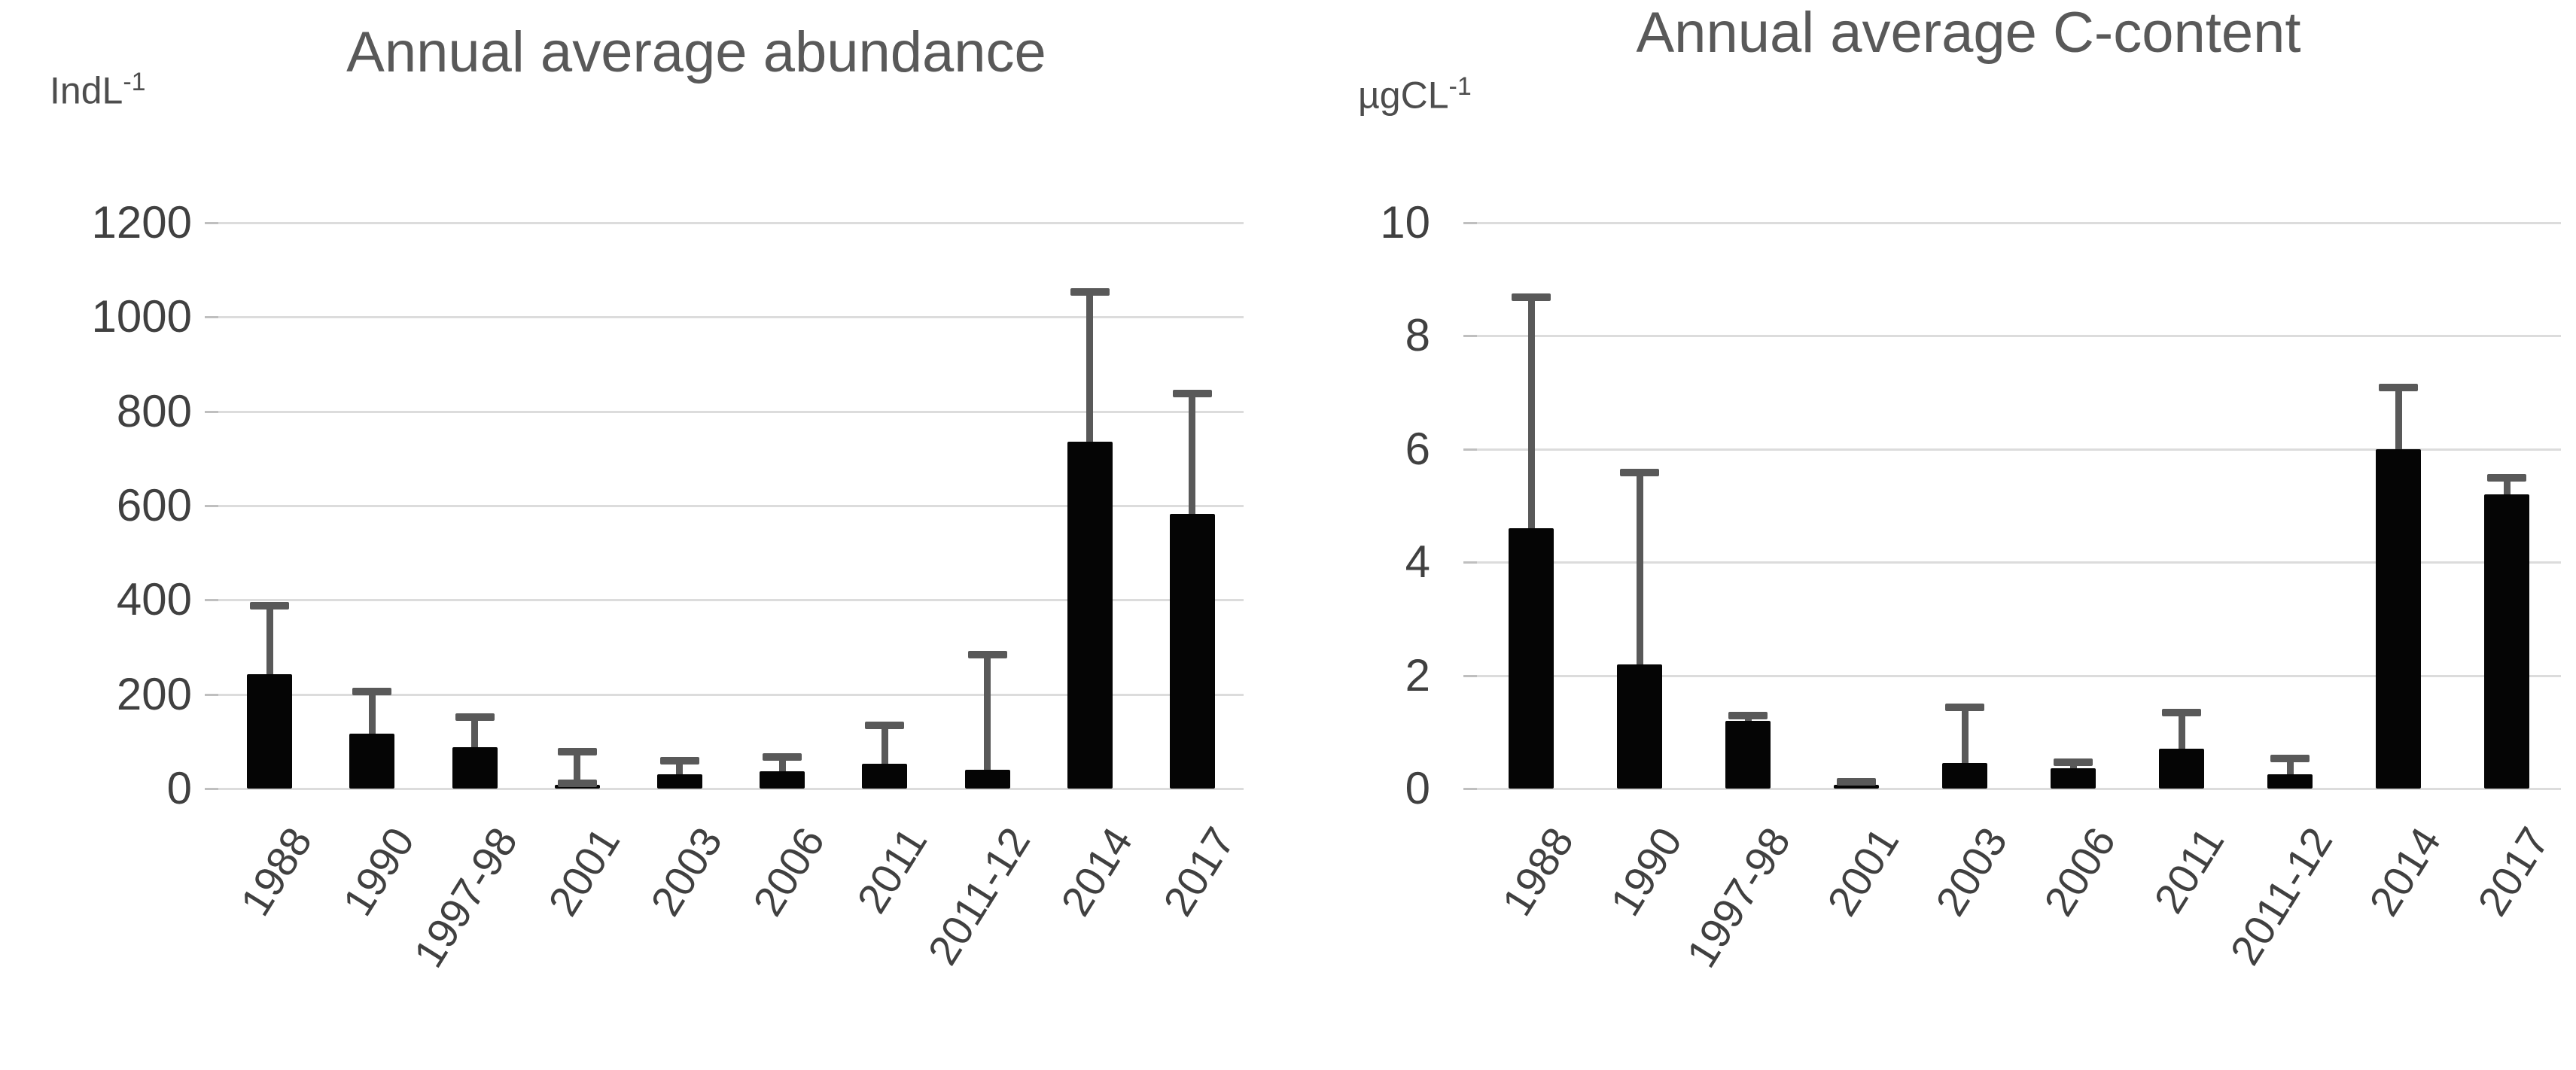 The image size is (2576, 1070). Describe the element at coordinates (1418, 675) in the screenshot. I see `ytick-label-2: 2` at that location.